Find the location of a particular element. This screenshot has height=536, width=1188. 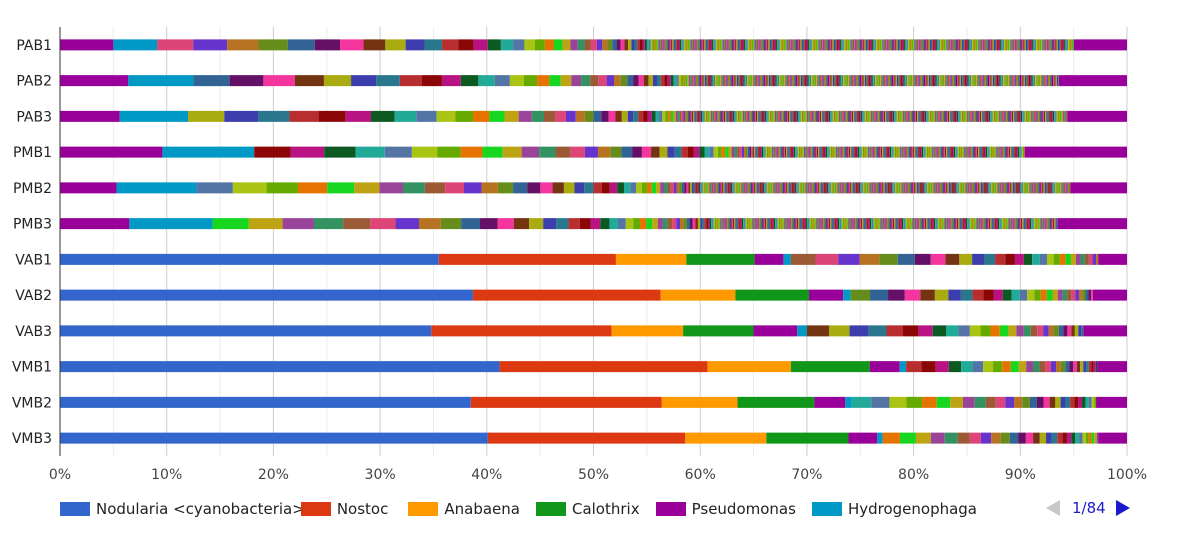

previous-page-icon is located at coordinates (1053, 508).